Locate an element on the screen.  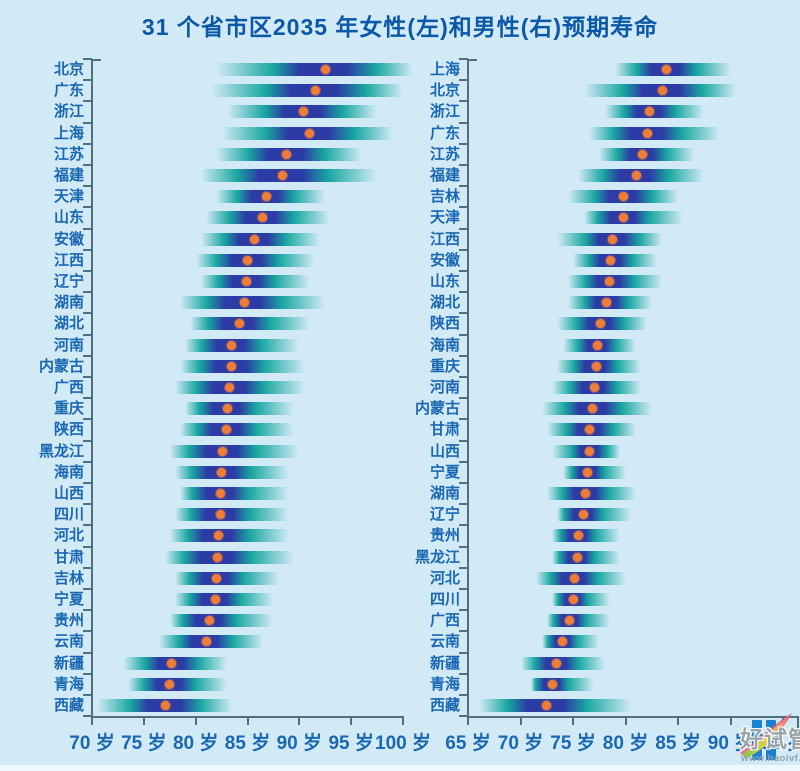
province-label: 安徽 is located at coordinates (444, 260).